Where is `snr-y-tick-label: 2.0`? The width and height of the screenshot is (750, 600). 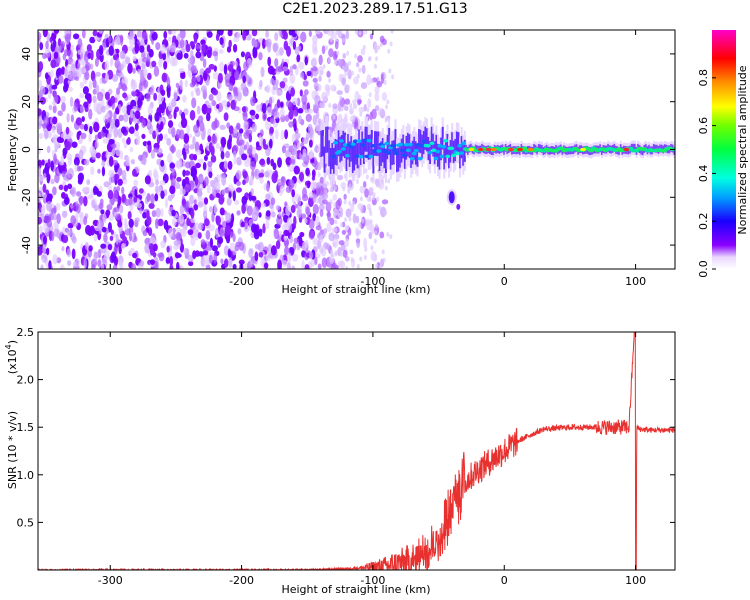
snr-y-tick-label: 2.0 is located at coordinates (26, 380).